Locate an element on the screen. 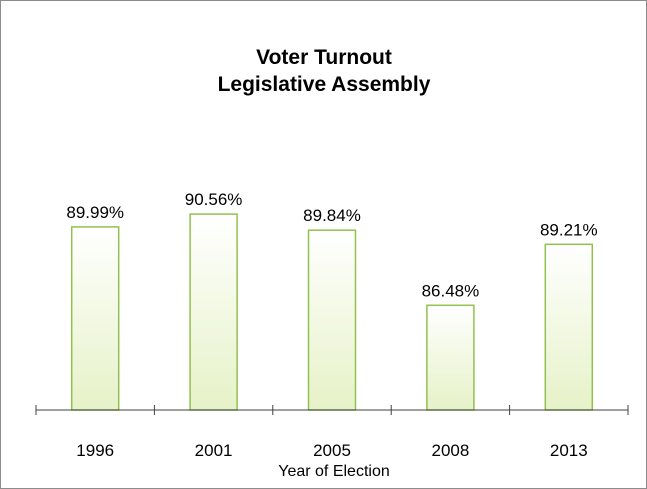  bar-2001 is located at coordinates (213, 312).